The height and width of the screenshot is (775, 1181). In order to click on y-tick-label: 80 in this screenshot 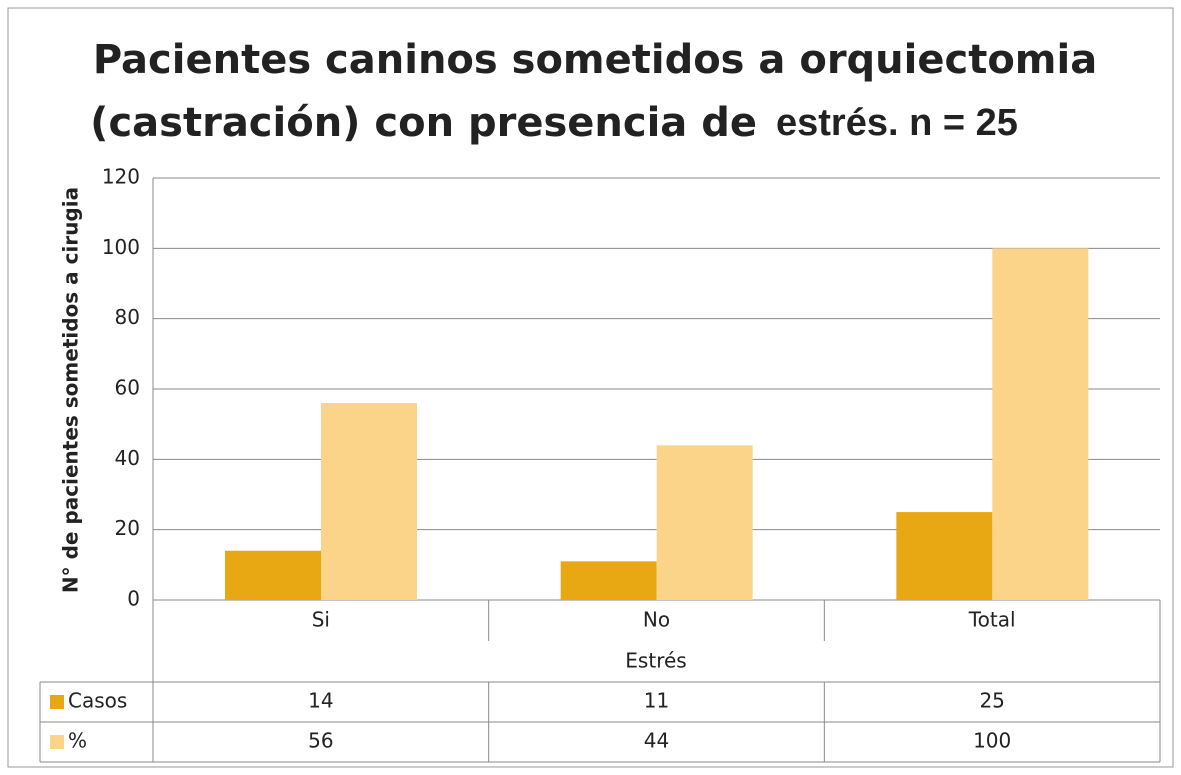, I will do `click(127, 317)`.